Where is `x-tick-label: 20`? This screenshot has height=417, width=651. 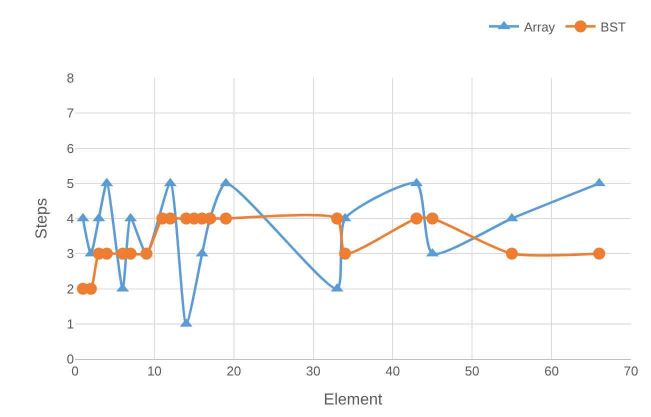 x-tick-label: 20 is located at coordinates (234, 371).